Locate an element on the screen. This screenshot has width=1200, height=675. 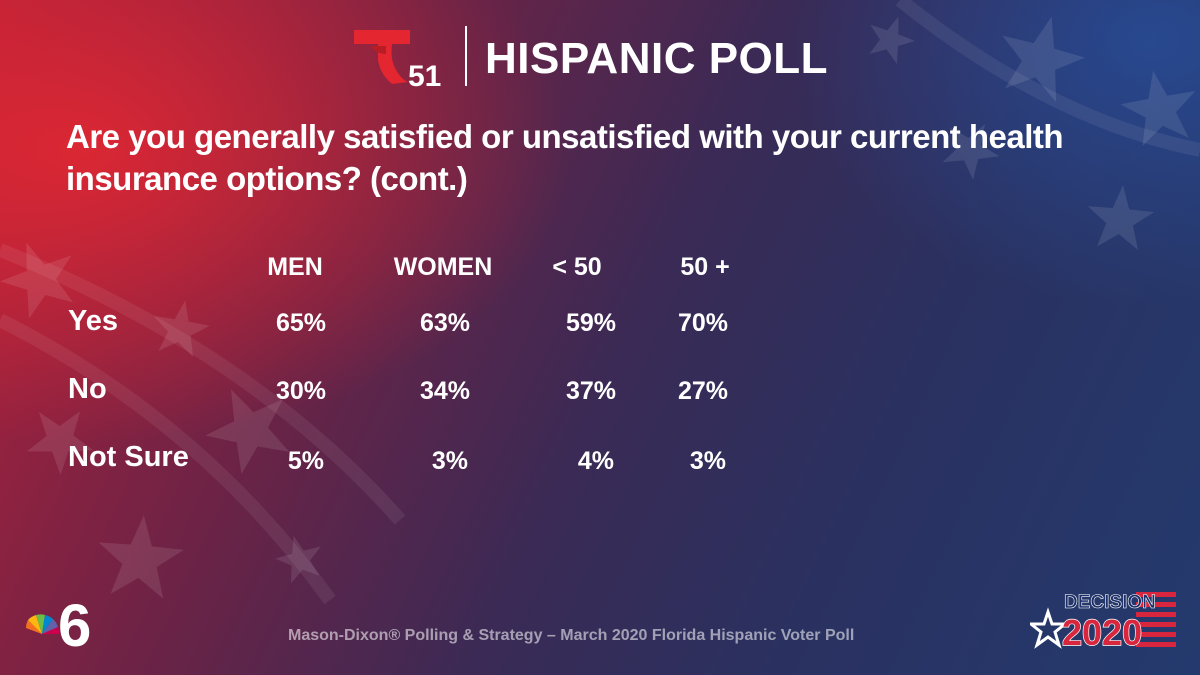
row-label-no: No is located at coordinates (87, 389).